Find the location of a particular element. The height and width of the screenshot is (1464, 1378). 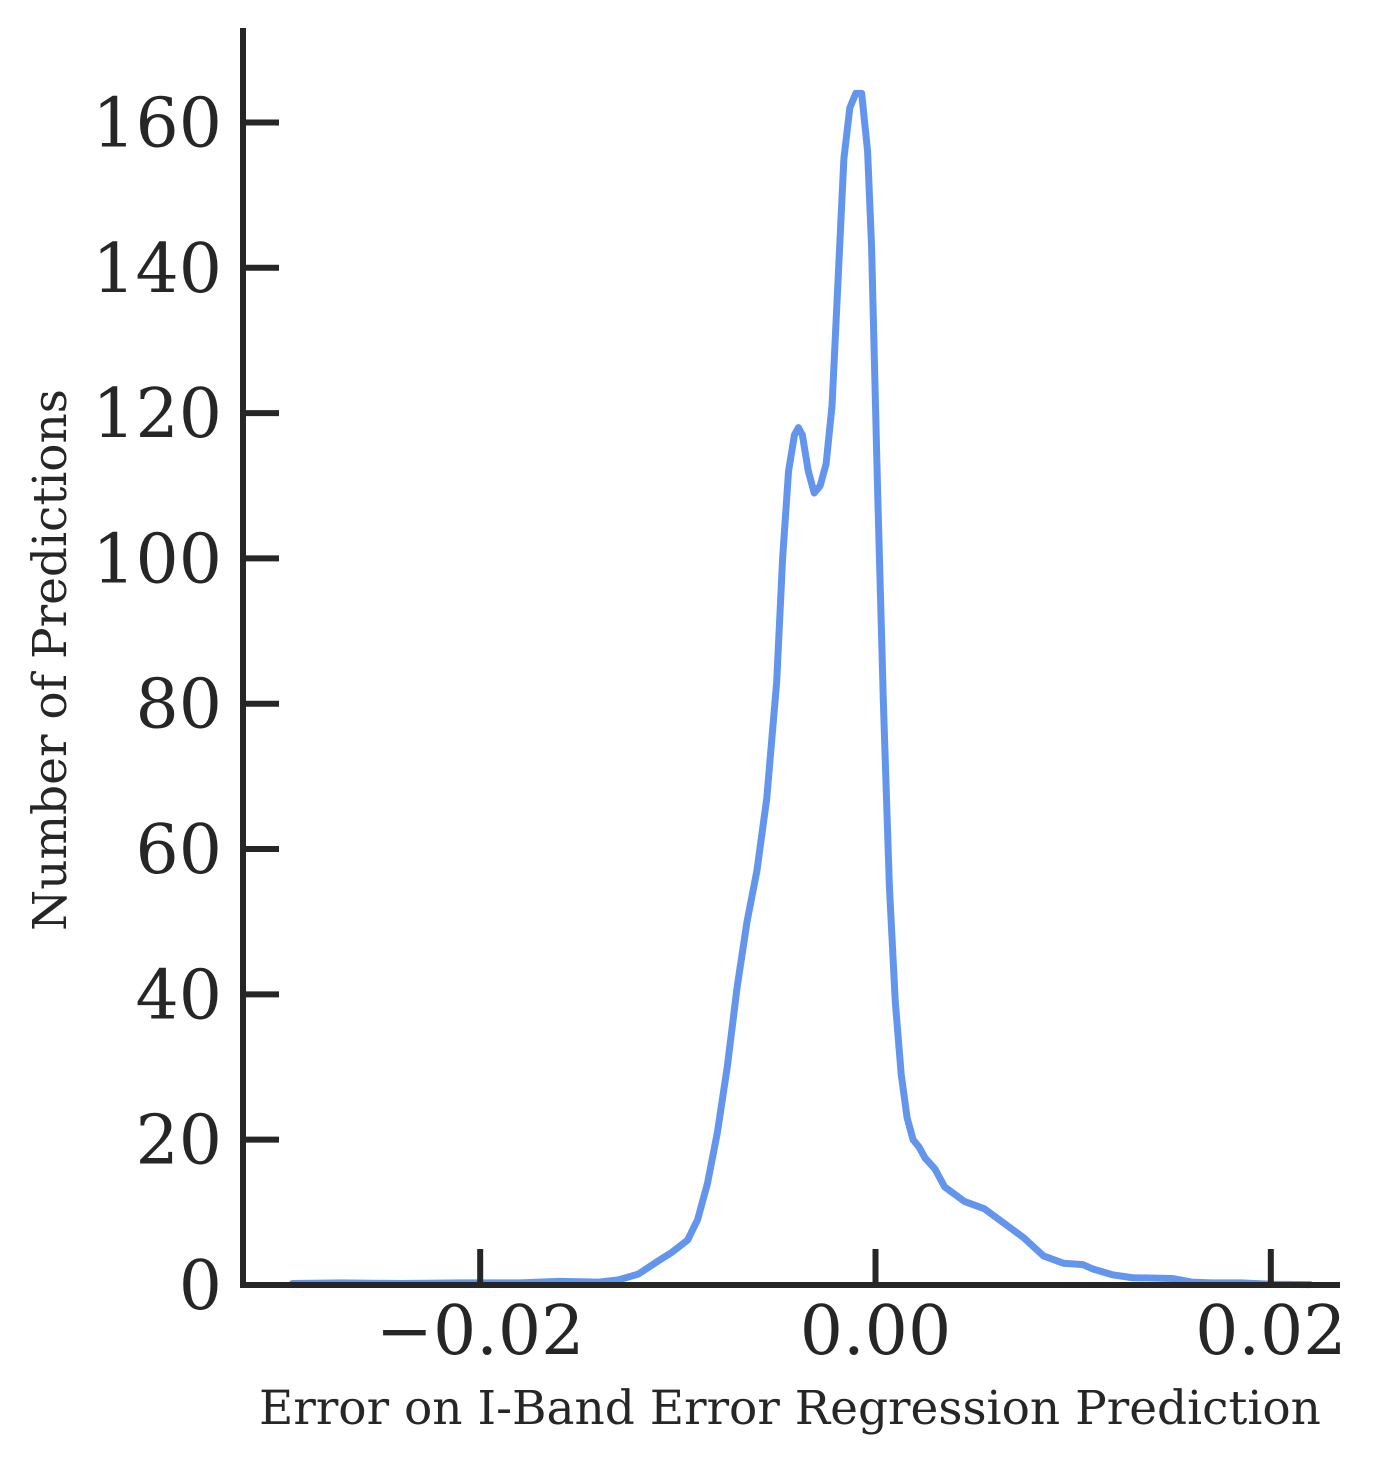

y-tick-label: 120 is located at coordinates (157, 414).